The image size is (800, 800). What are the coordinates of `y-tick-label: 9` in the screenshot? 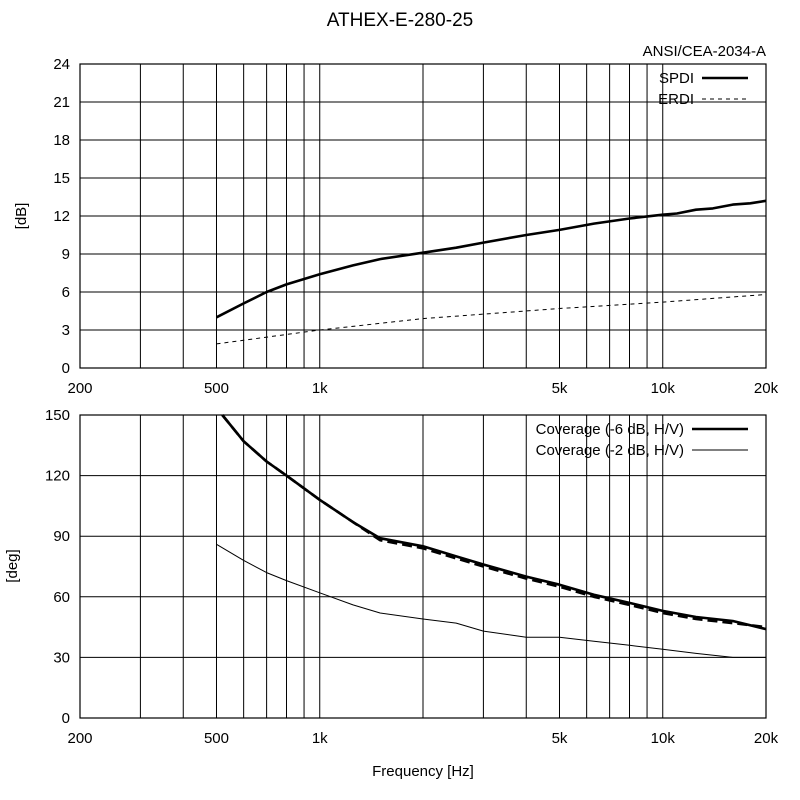 It's located at (66, 254).